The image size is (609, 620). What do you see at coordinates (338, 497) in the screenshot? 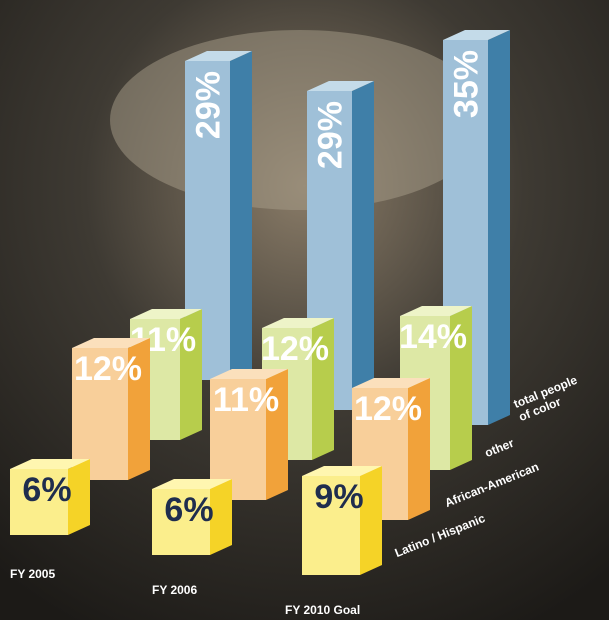
I see `value-label: 9%` at bounding box center [338, 497].